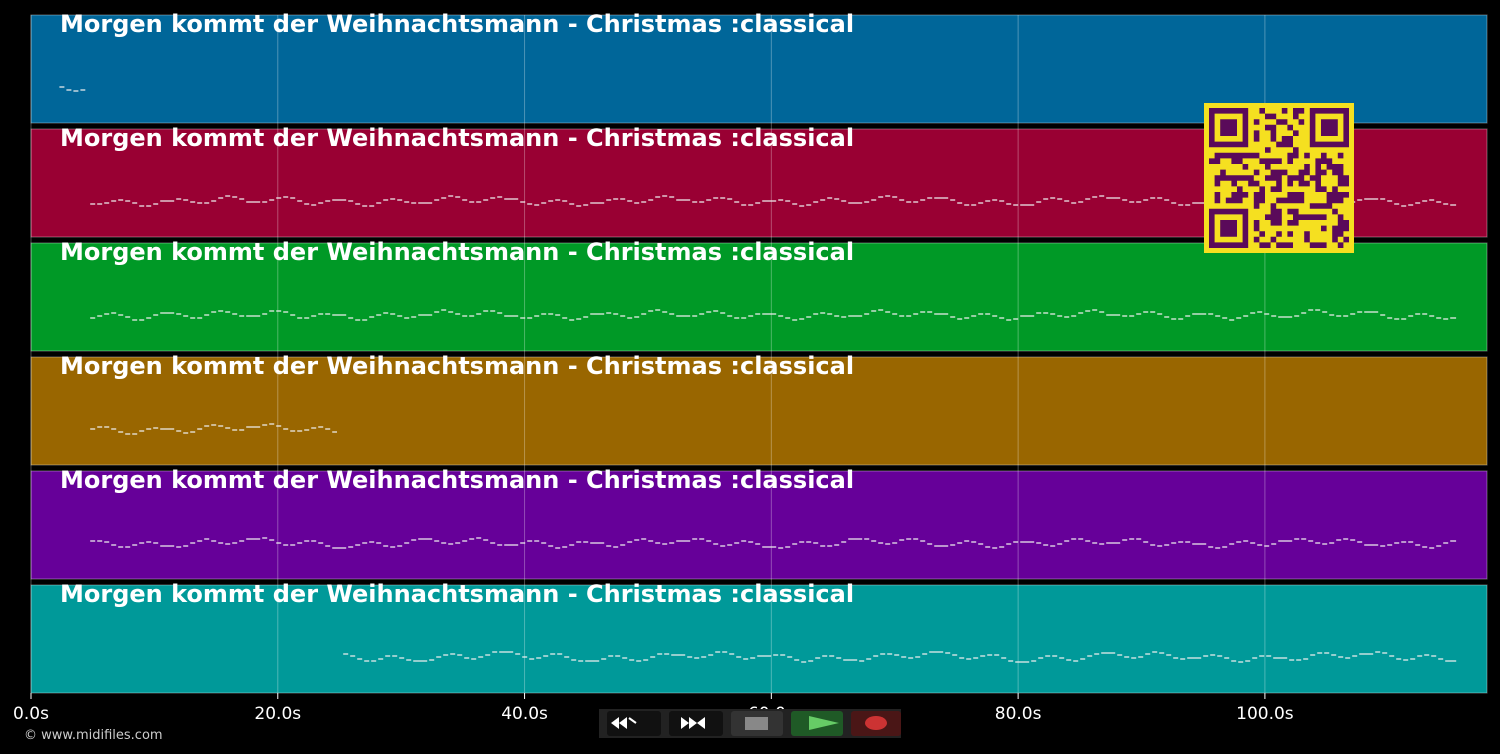  What do you see at coordinates (1018, 714) in the screenshot?
I see `x-tick-label: 80.0s` at bounding box center [1018, 714].